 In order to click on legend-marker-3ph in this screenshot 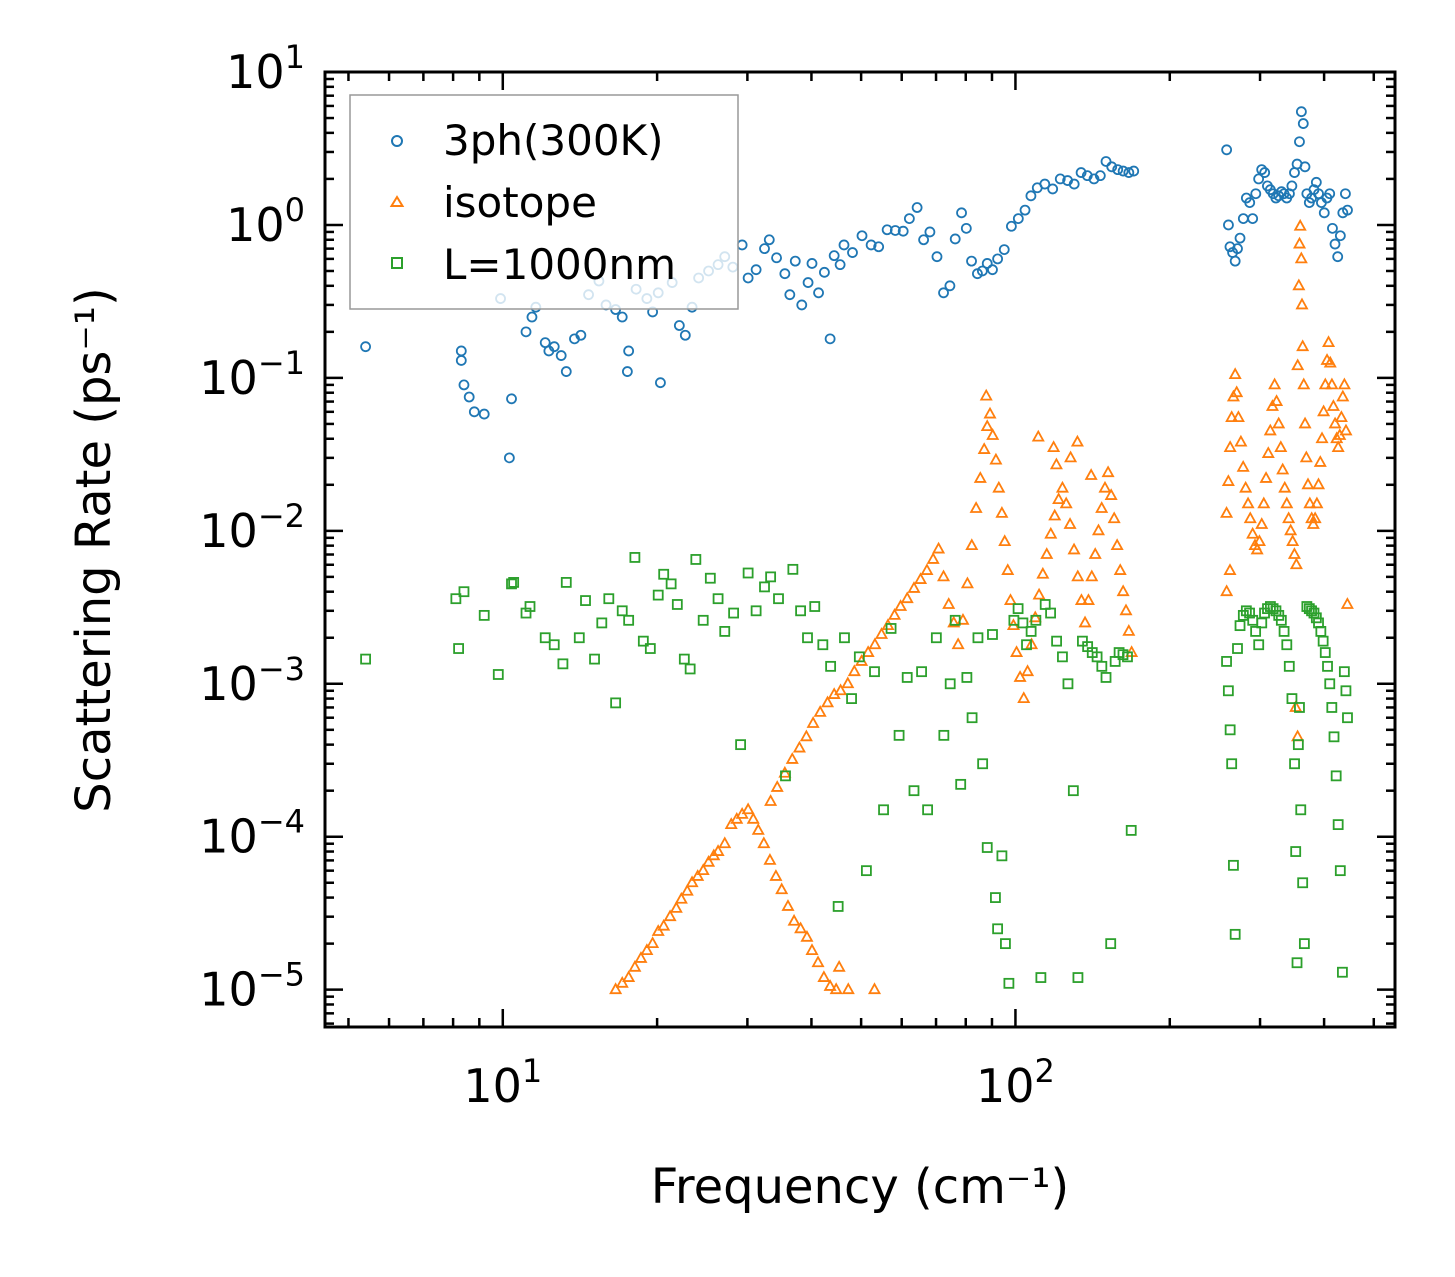, I will do `click(397, 141)`.